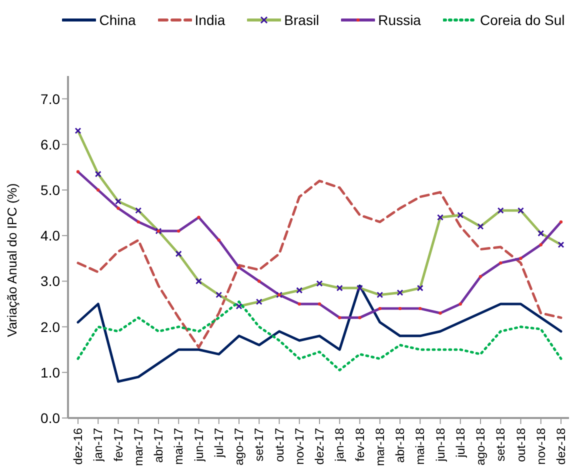  I want to click on x-tick-label: ago-18, so click(481, 447).